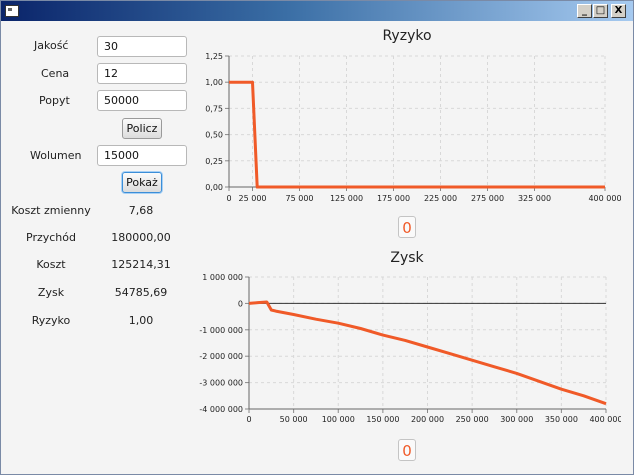  What do you see at coordinates (221, 409) in the screenshot?
I see `y-tick-label: -4 000 000` at bounding box center [221, 409].